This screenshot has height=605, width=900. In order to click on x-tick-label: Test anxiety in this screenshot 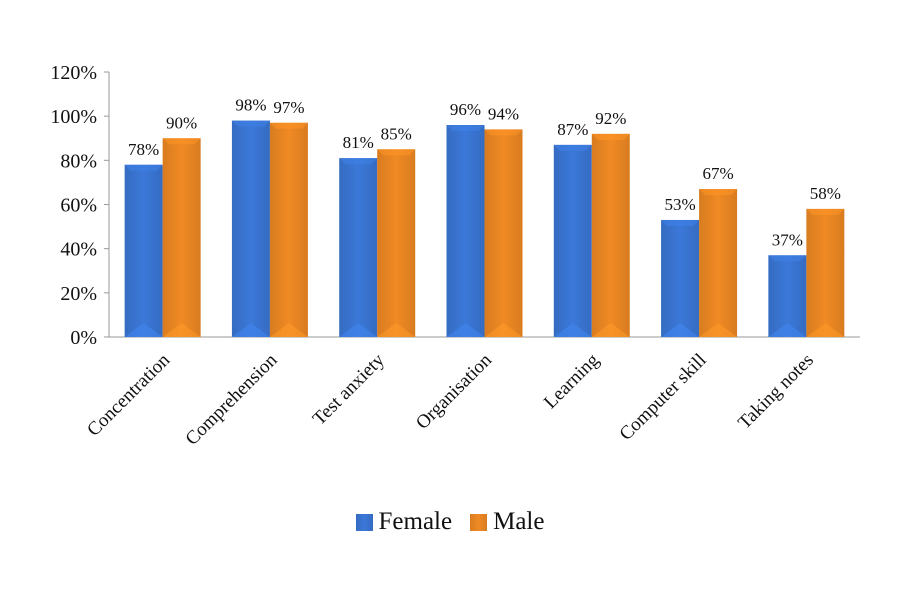, I will do `click(349, 389)`.